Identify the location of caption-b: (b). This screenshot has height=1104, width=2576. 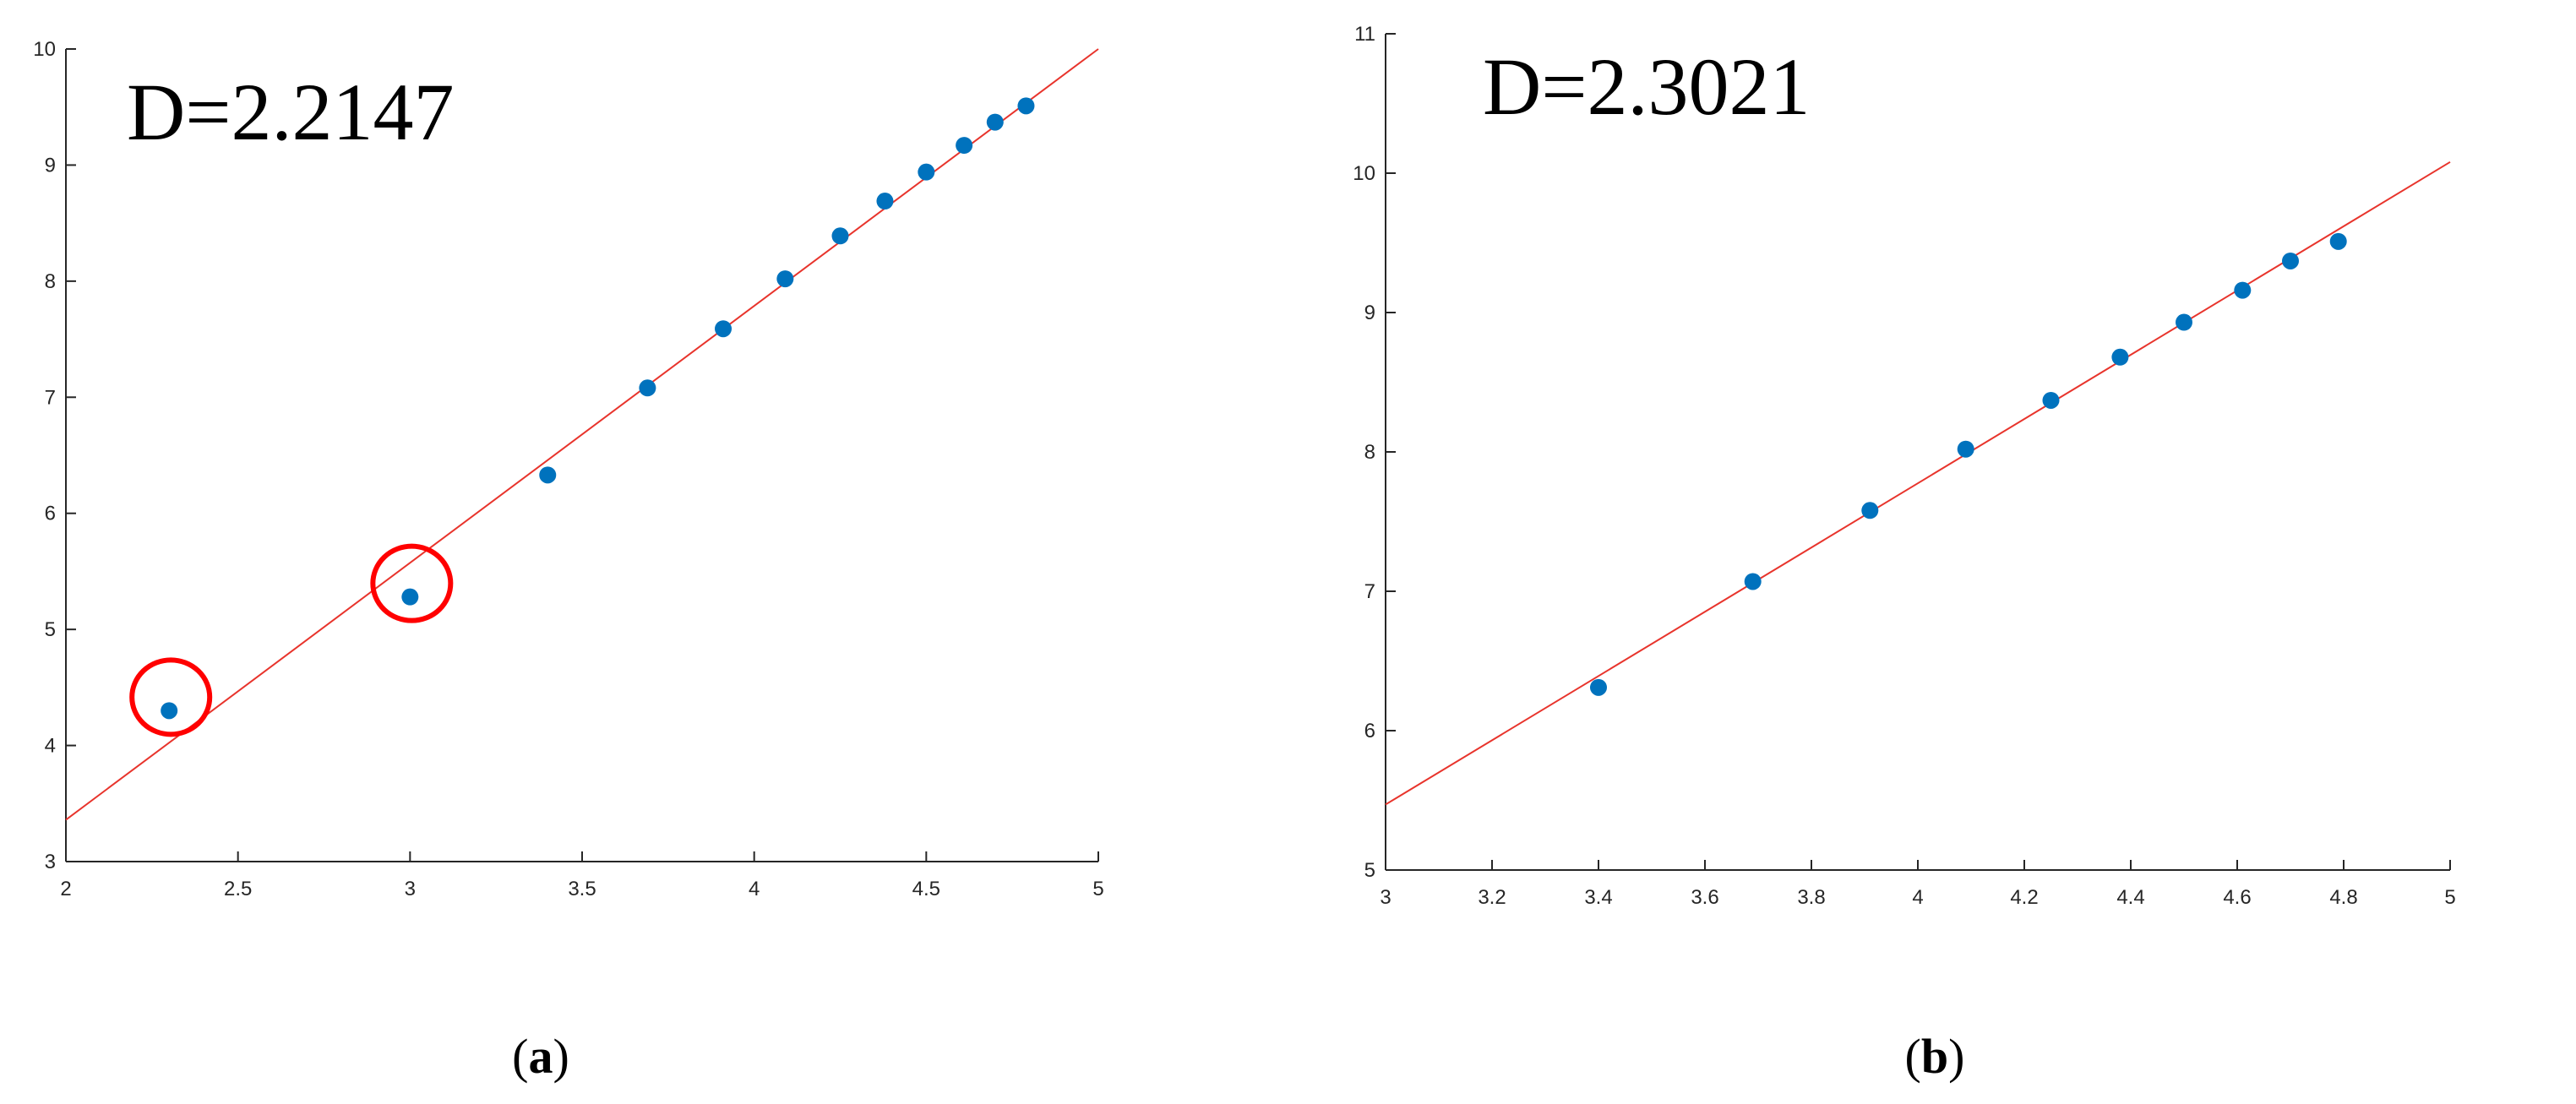
(1935, 1056).